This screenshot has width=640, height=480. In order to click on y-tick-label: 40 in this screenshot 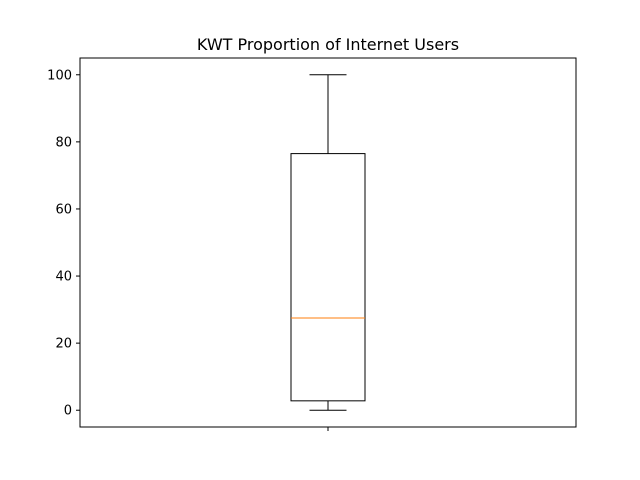, I will do `click(63, 277)`.